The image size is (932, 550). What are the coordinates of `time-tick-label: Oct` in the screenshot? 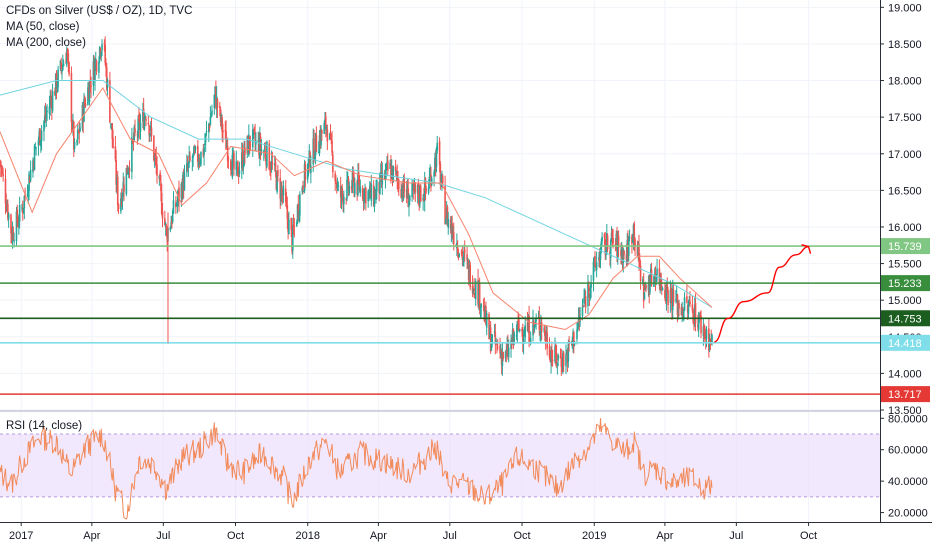 It's located at (808, 536).